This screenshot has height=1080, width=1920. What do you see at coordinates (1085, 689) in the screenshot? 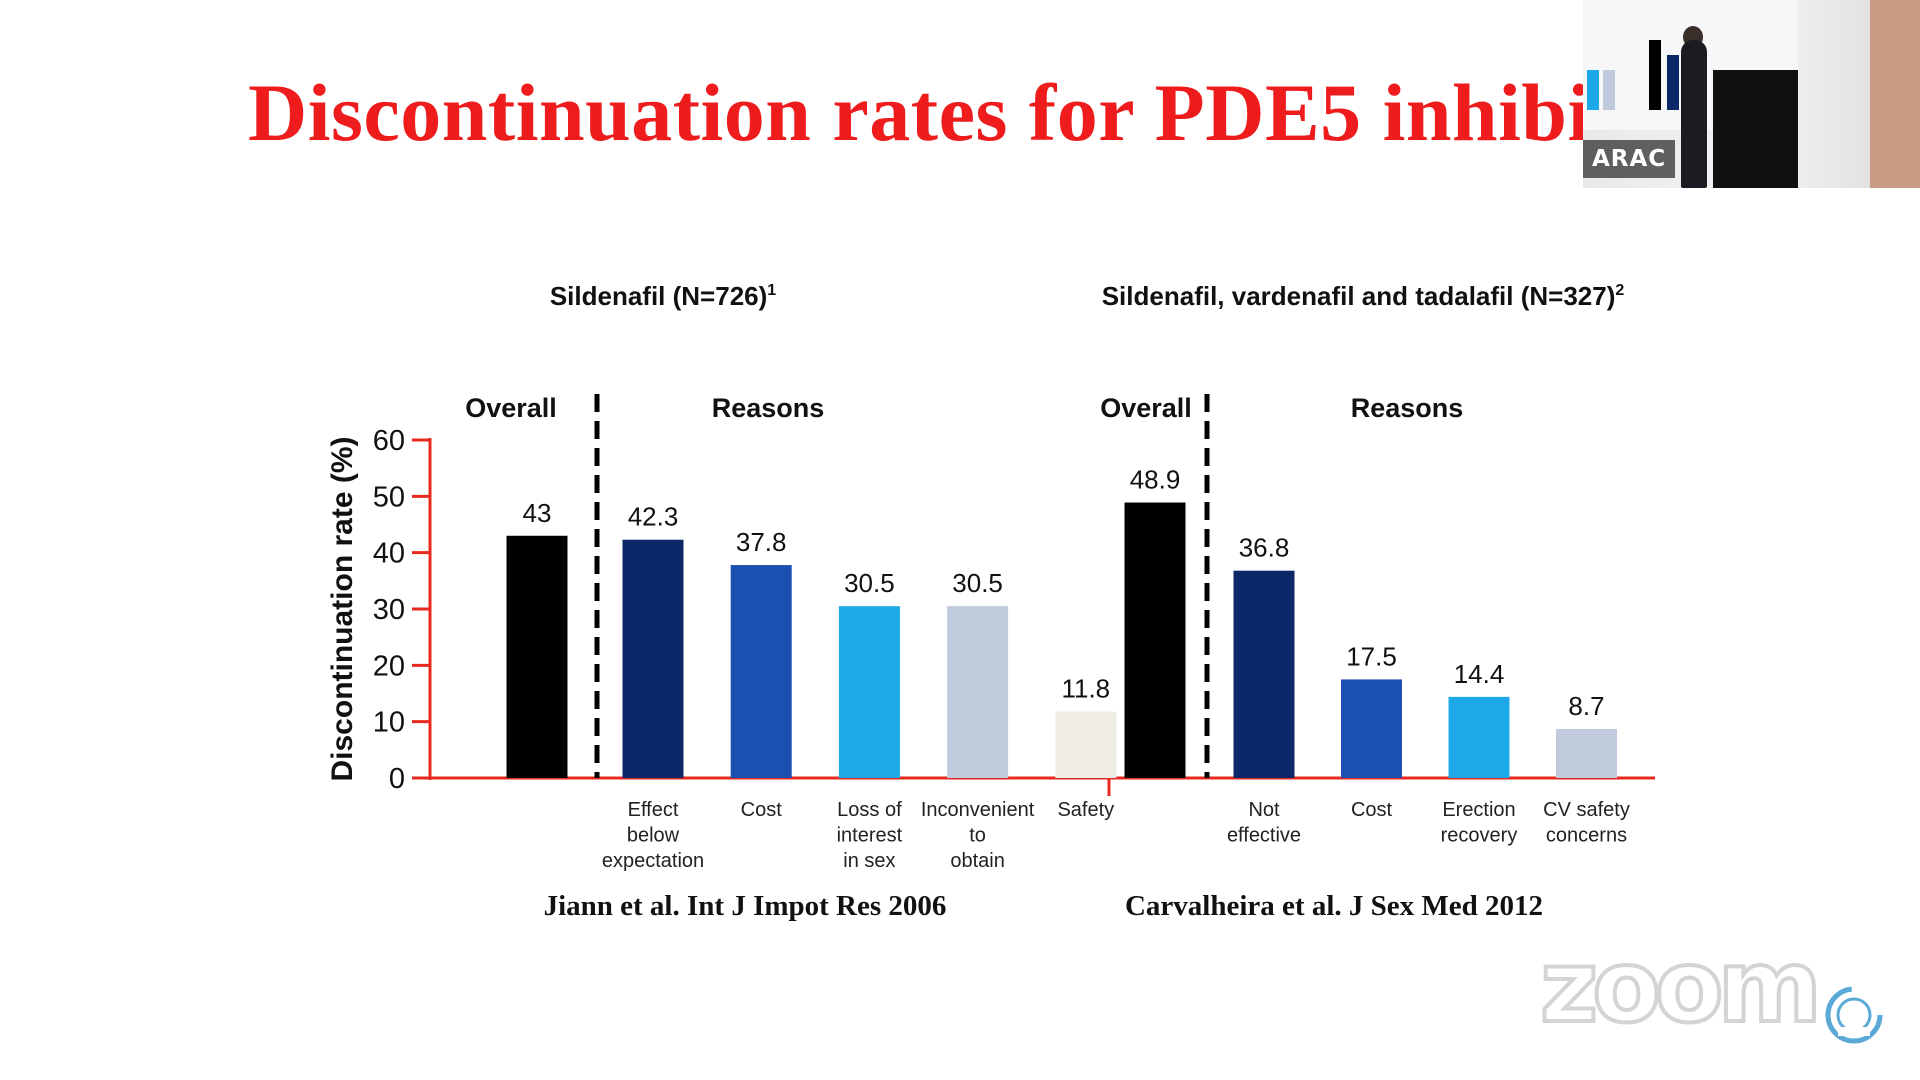
I see `bar-value-label: 11.8` at bounding box center [1085, 689].